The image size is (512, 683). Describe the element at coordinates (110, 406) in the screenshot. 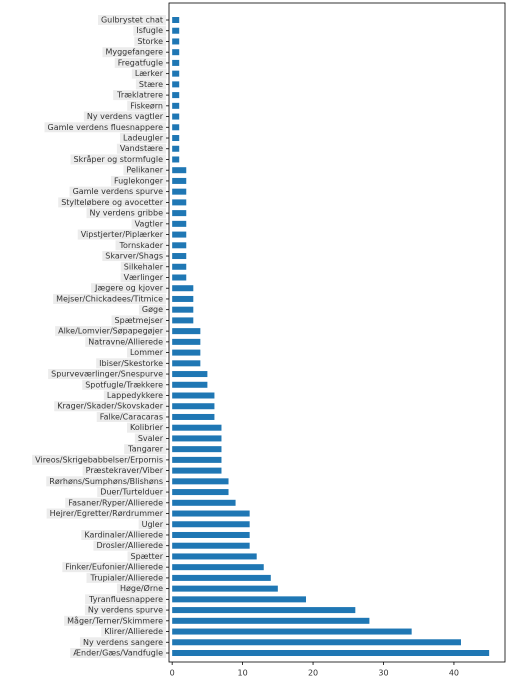

I see `y-tick-label: Krager/Skader/Skovskader` at that location.